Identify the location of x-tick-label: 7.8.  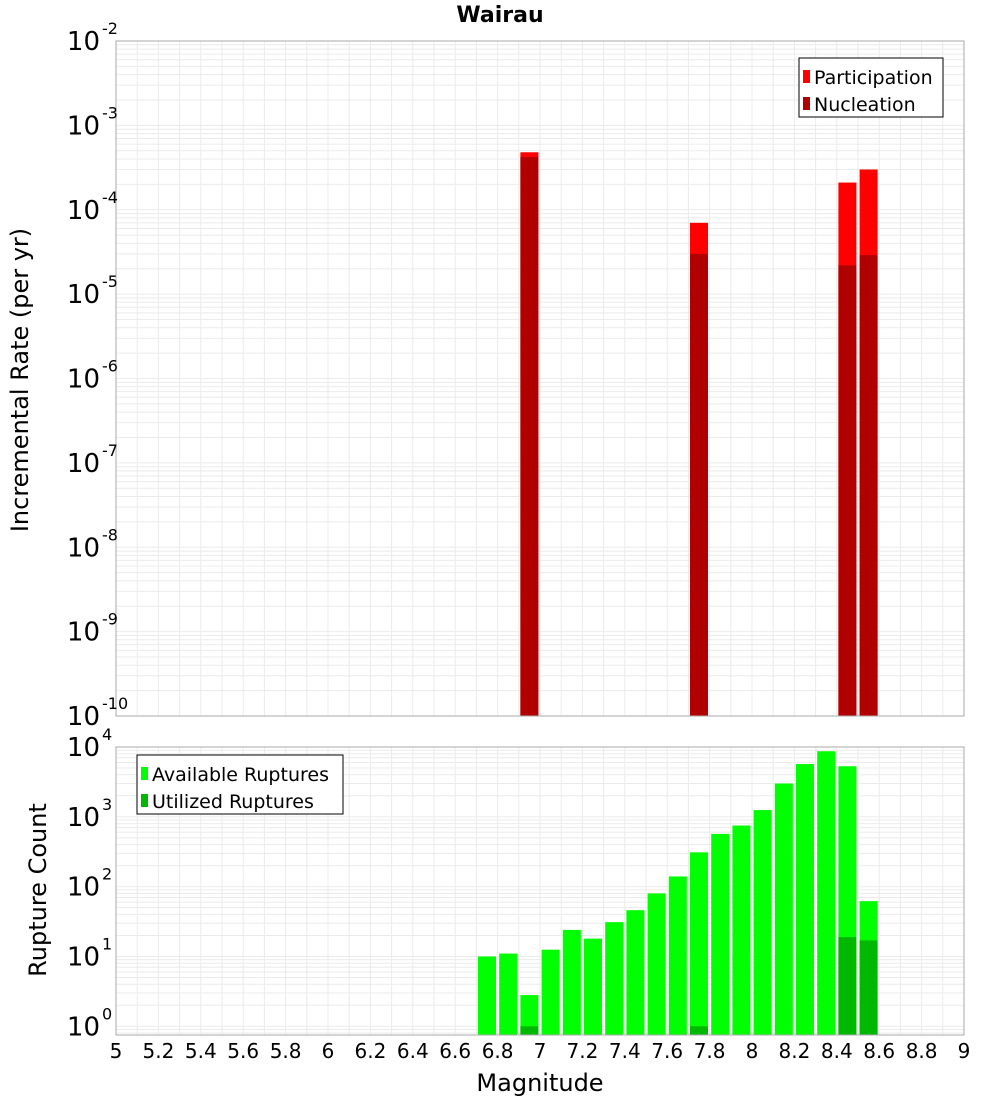
(710, 1051).